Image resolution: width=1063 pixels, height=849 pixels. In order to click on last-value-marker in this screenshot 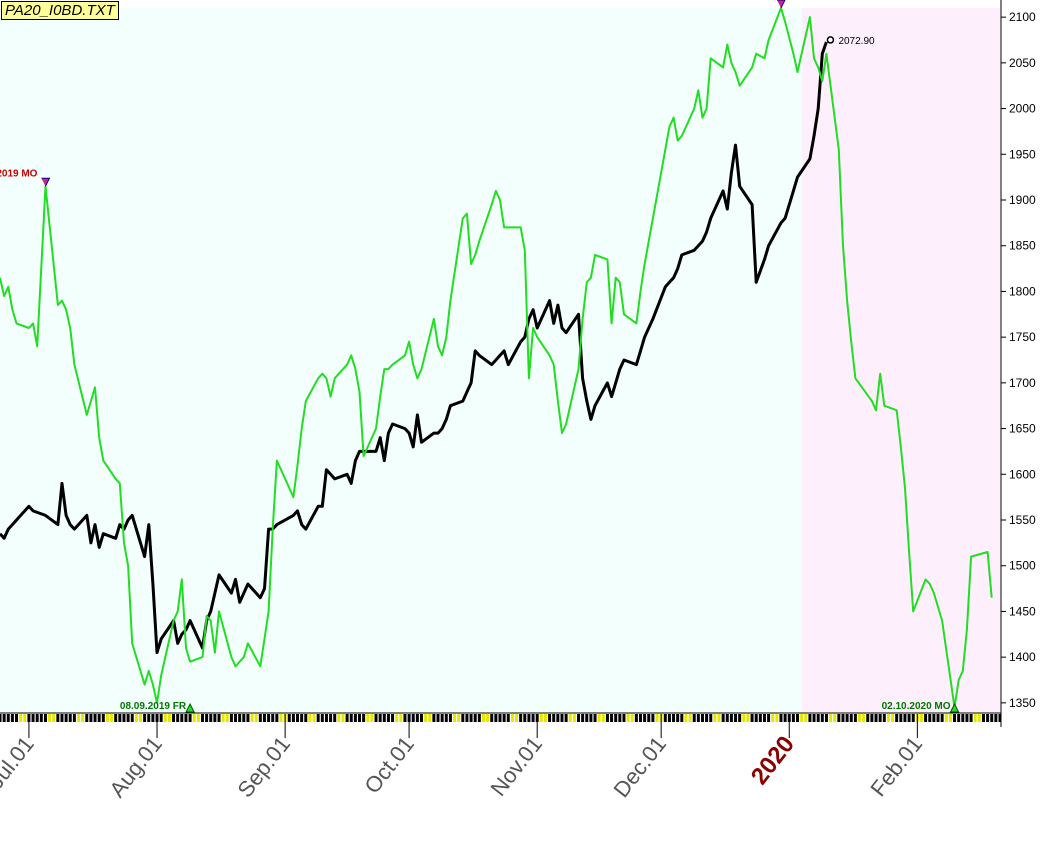, I will do `click(830, 40)`.